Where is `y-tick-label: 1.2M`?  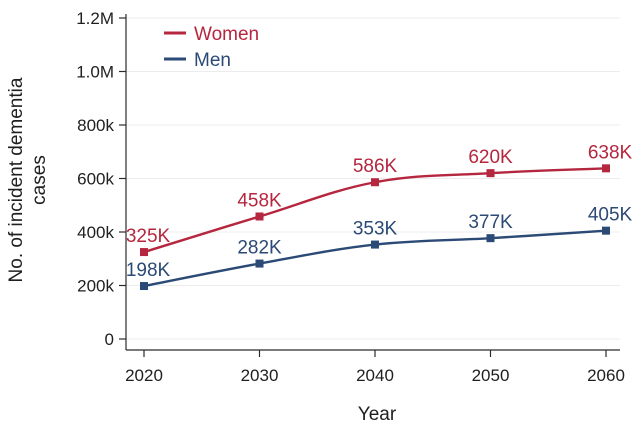 y-tick-label: 1.2M is located at coordinates (95, 18).